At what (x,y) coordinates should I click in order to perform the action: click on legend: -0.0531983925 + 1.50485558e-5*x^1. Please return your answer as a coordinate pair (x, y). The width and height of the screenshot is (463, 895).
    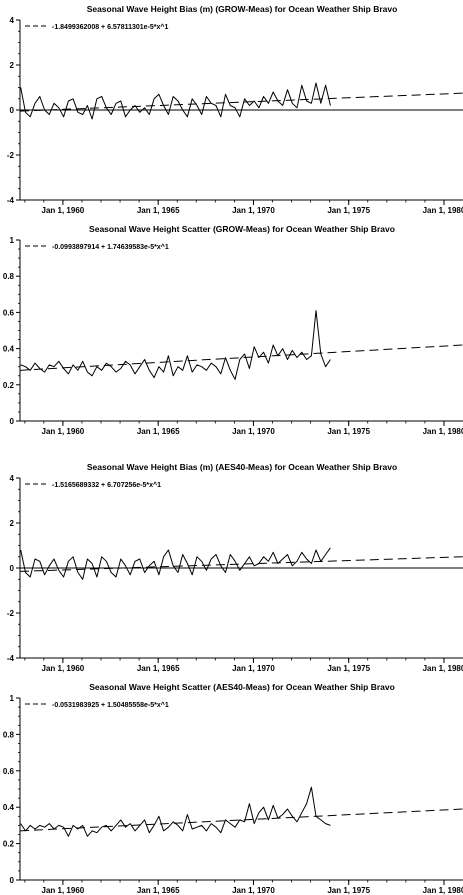
    Looking at the image, I should click on (97, 705).